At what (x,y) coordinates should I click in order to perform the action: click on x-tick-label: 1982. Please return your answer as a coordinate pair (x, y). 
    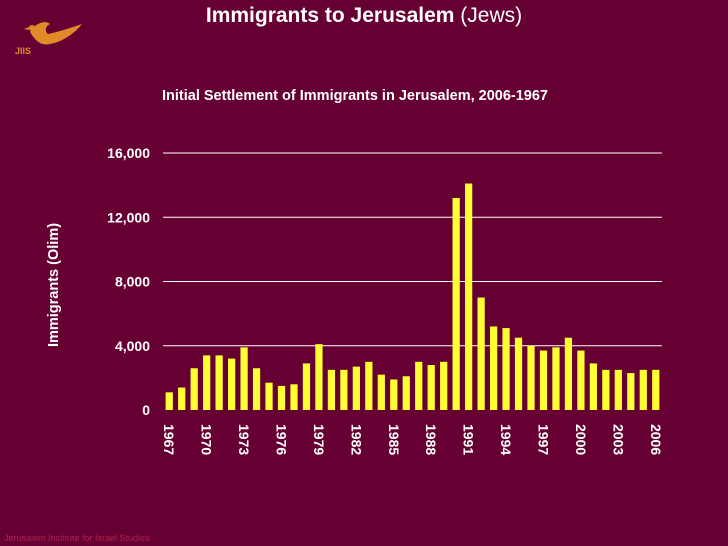
    Looking at the image, I should click on (356, 439).